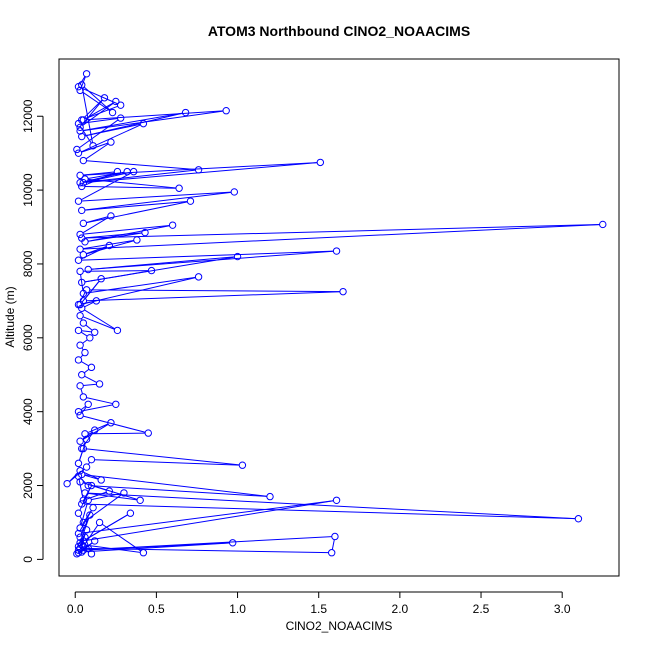  Describe the element at coordinates (562, 609) in the screenshot. I see `x-tick-label: 3.0` at that location.